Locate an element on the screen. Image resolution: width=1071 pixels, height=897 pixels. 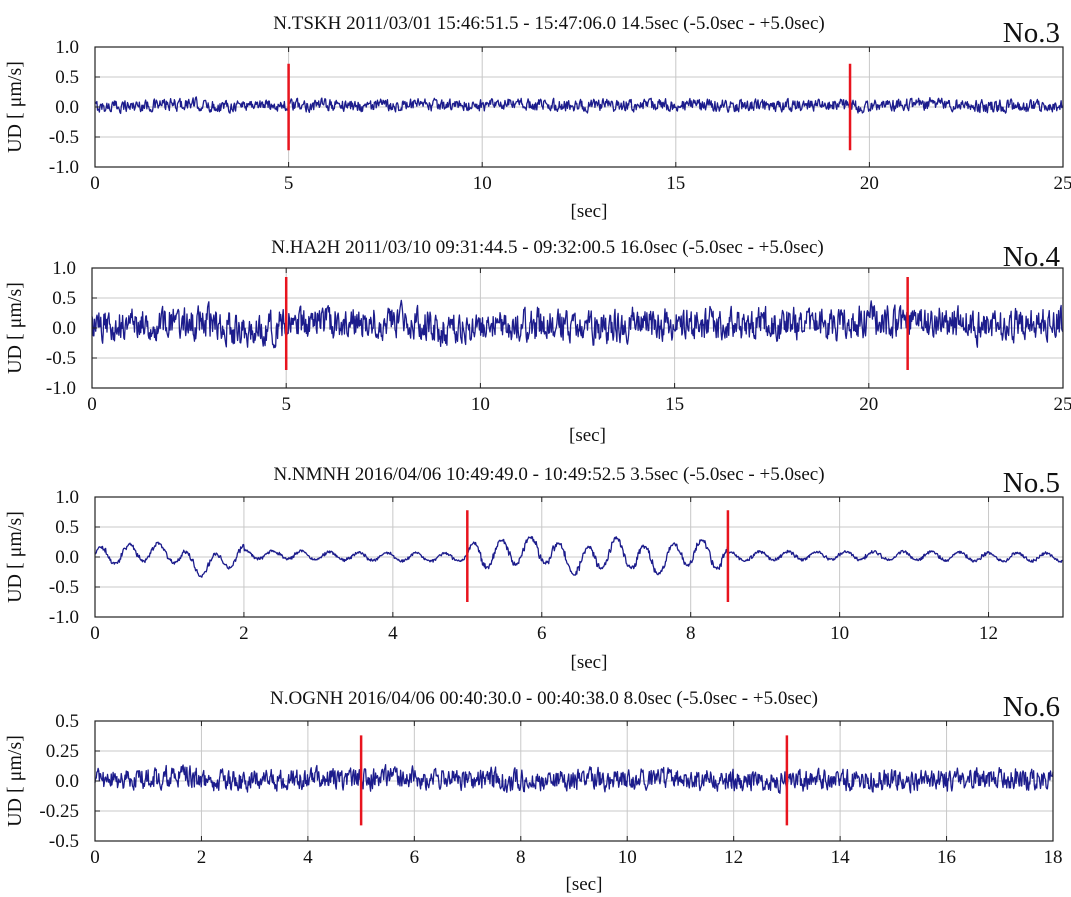
panel-label: No.6 is located at coordinates (1031, 707).